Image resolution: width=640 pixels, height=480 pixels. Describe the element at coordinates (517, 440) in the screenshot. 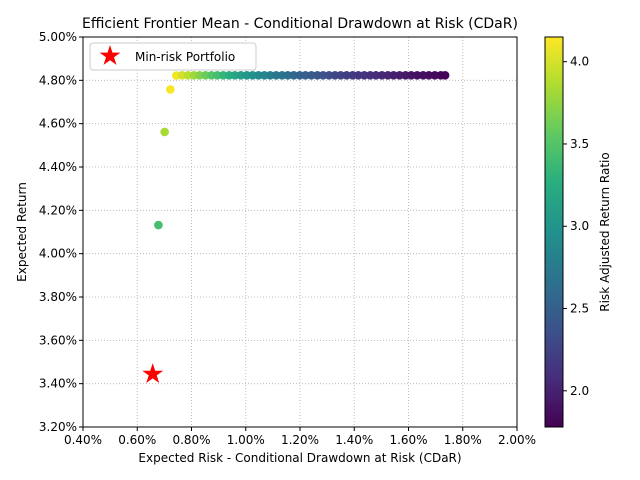

I see `x-tick-label: 2.00%` at that location.